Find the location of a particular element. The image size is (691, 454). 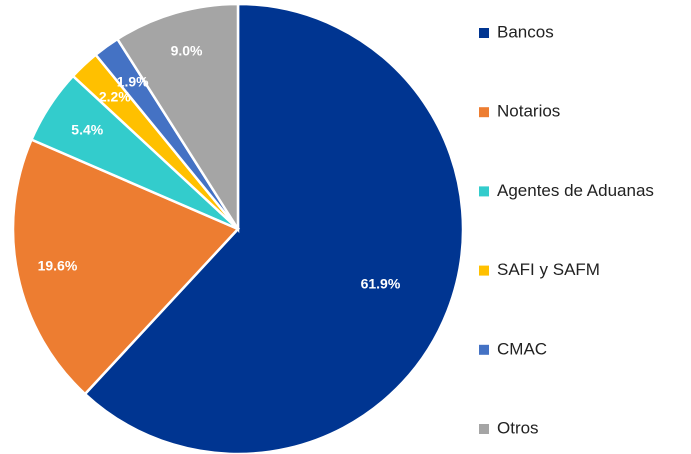

data-label: 19.6% is located at coordinates (58, 266).